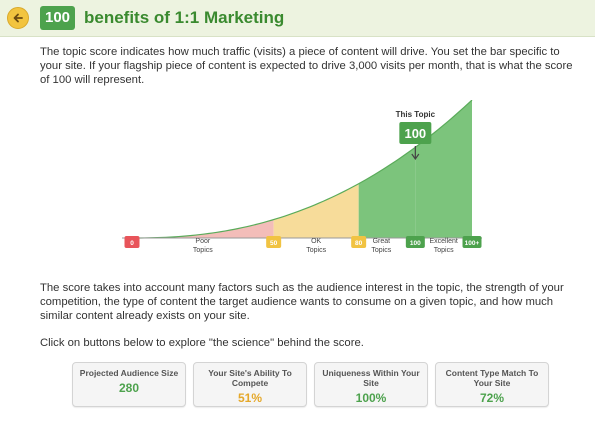  I want to click on metric-value: 72%, so click(492, 398).